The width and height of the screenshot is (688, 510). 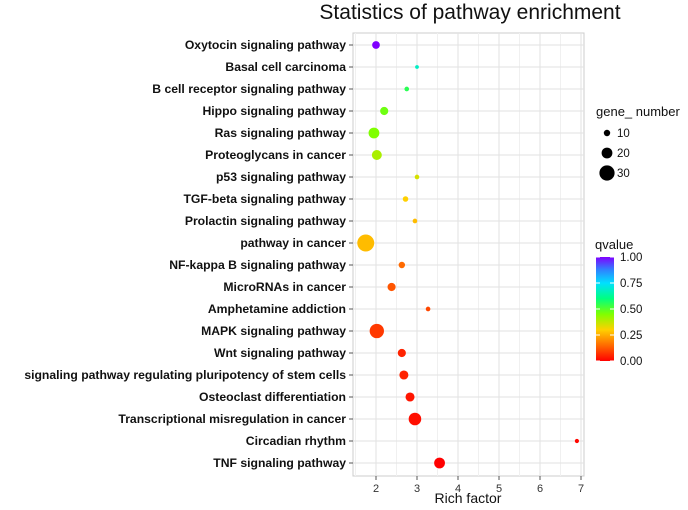 I want to click on y-tick-label: TGF-beta signaling pathway, so click(x=264, y=199).